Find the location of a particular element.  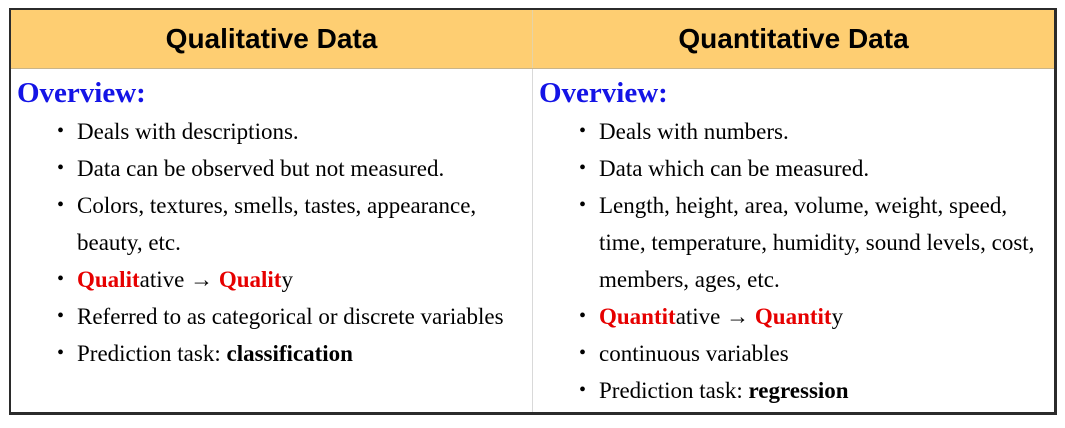

list-item: Deals with descriptions. is located at coordinates (290, 131).